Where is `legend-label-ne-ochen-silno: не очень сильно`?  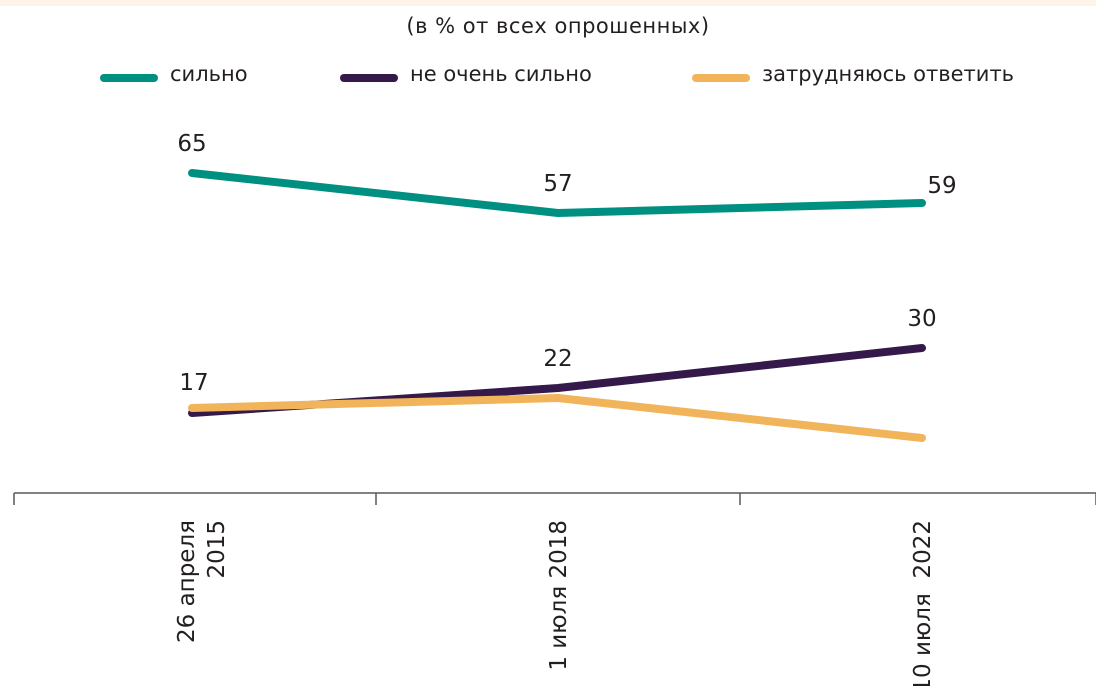
legend-label-ne-ochen-silno: не очень сильно is located at coordinates (501, 74).